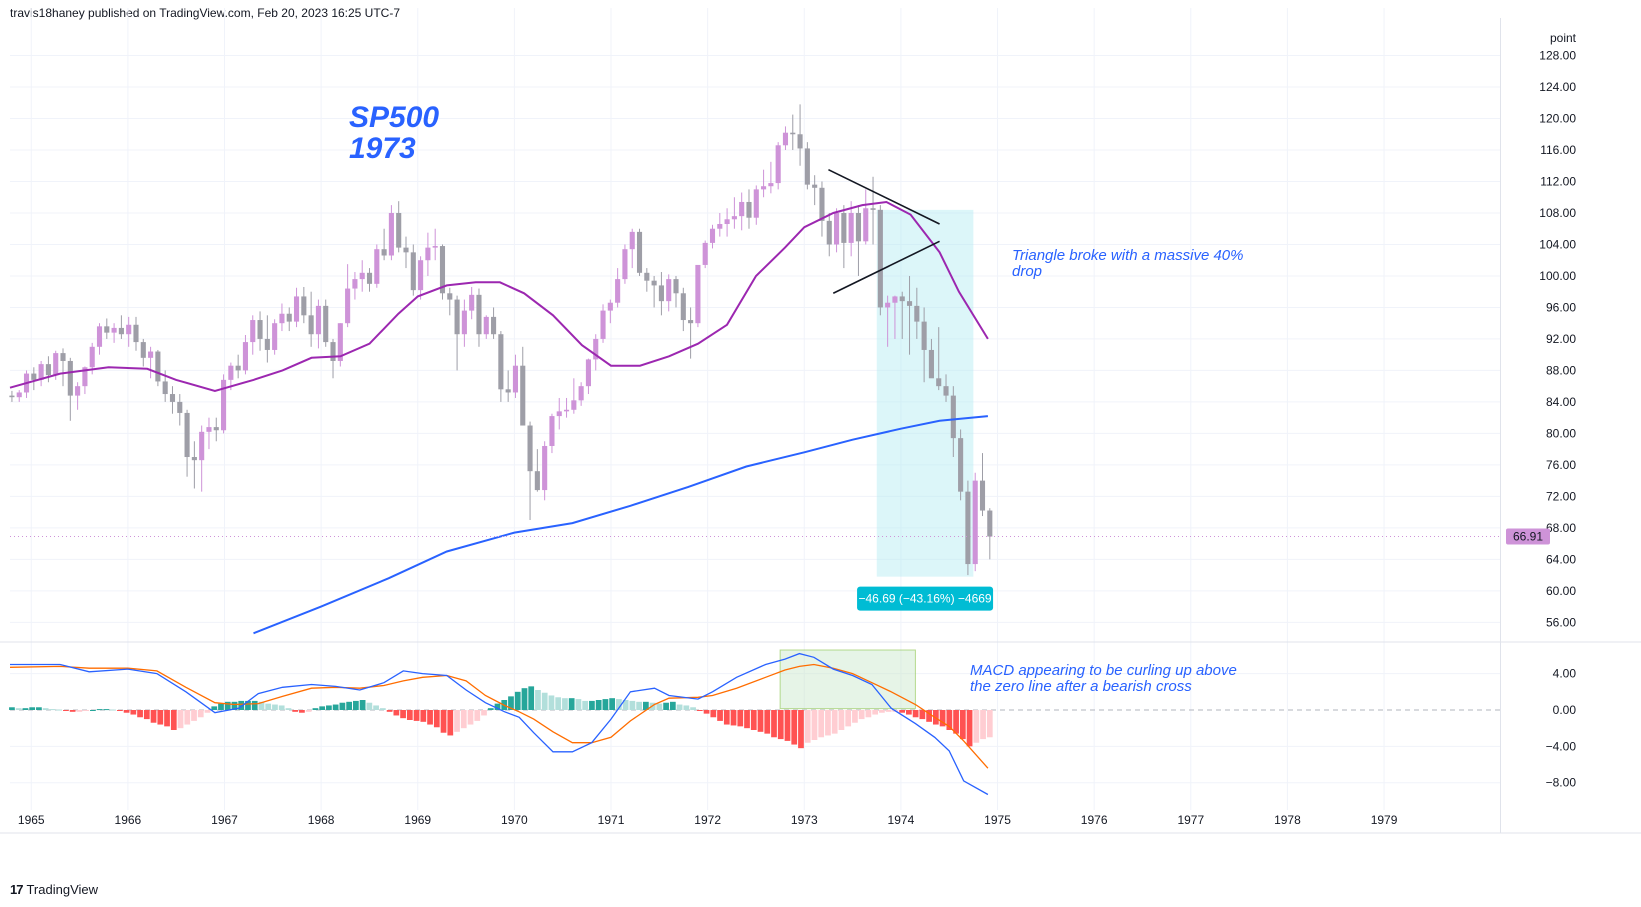 The width and height of the screenshot is (1641, 907). I want to click on time-tick-label: 1969, so click(417, 820).